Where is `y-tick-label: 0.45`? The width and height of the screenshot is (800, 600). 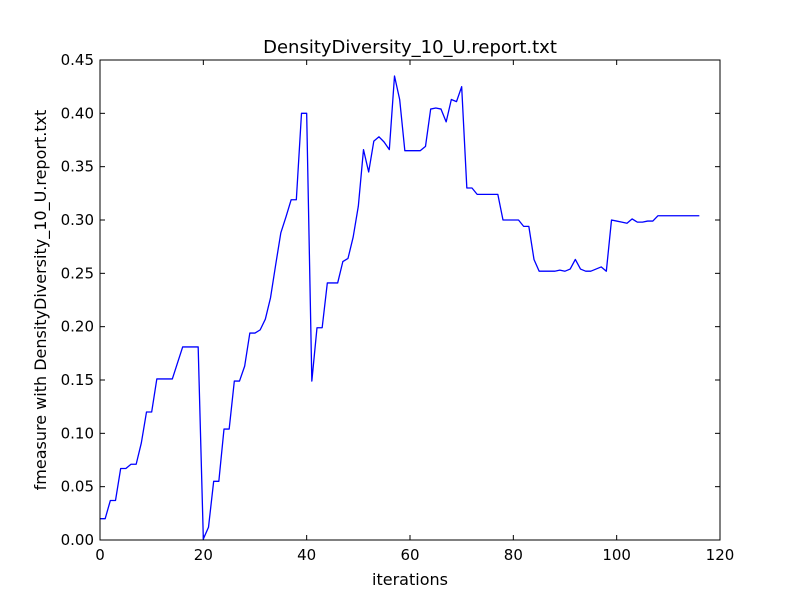 y-tick-label: 0.45 is located at coordinates (77, 60).